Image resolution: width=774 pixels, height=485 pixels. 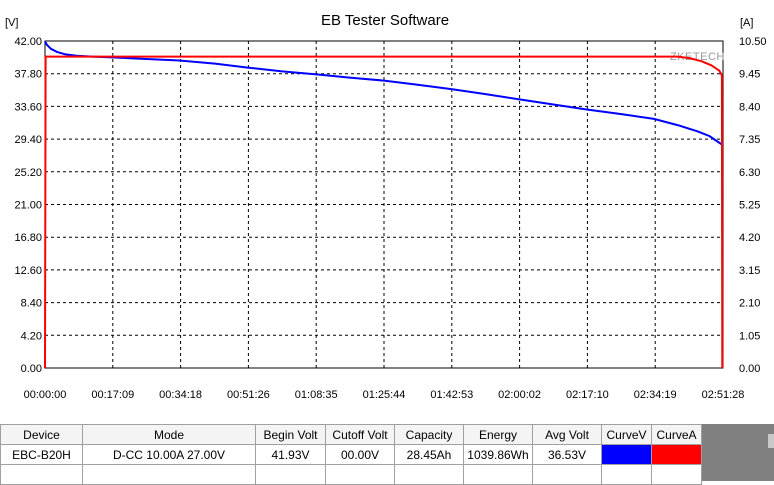 I want to click on x-tick-label: 02:34:19, so click(x=655, y=395).